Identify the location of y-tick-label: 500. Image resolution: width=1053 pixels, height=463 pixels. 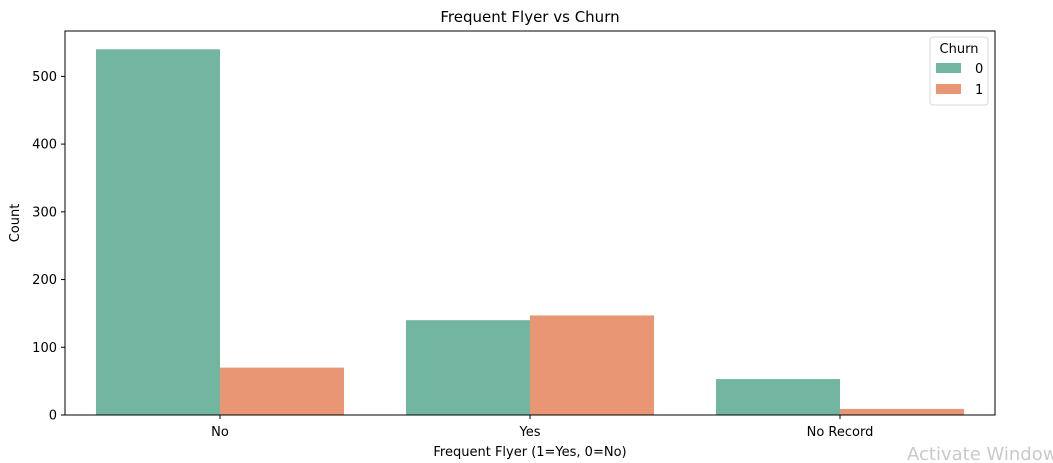
(44, 77).